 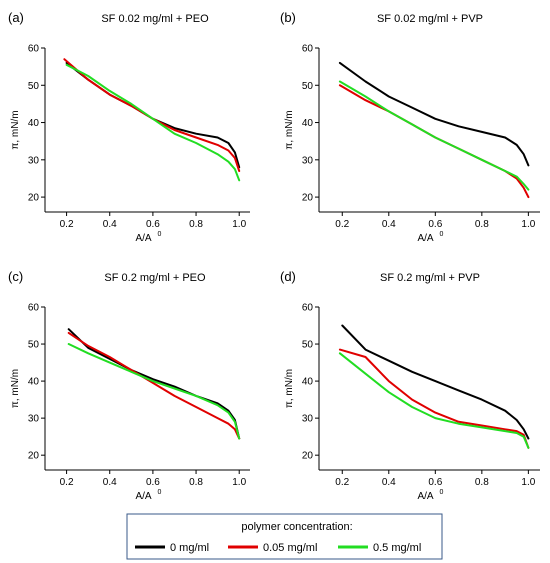 I want to click on panel-title-d: SF 0.2 mg/ml + PVP, so click(x=430, y=278).